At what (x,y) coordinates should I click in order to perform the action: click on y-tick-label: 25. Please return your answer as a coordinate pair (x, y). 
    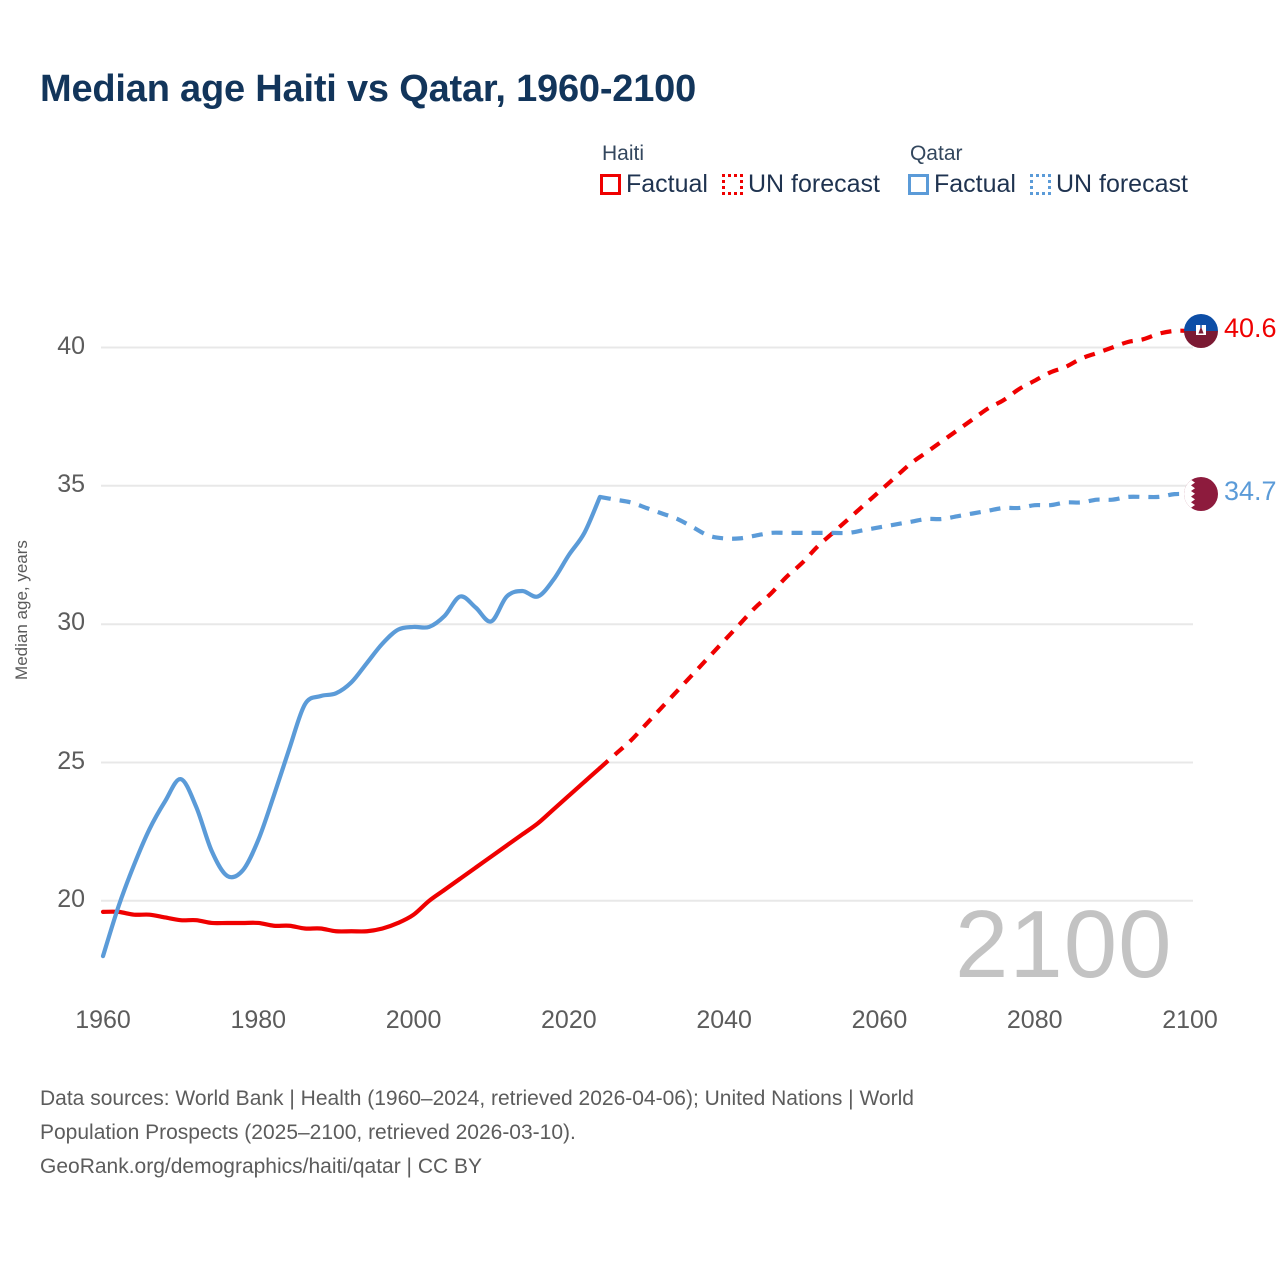
    Looking at the image, I should click on (71, 760).